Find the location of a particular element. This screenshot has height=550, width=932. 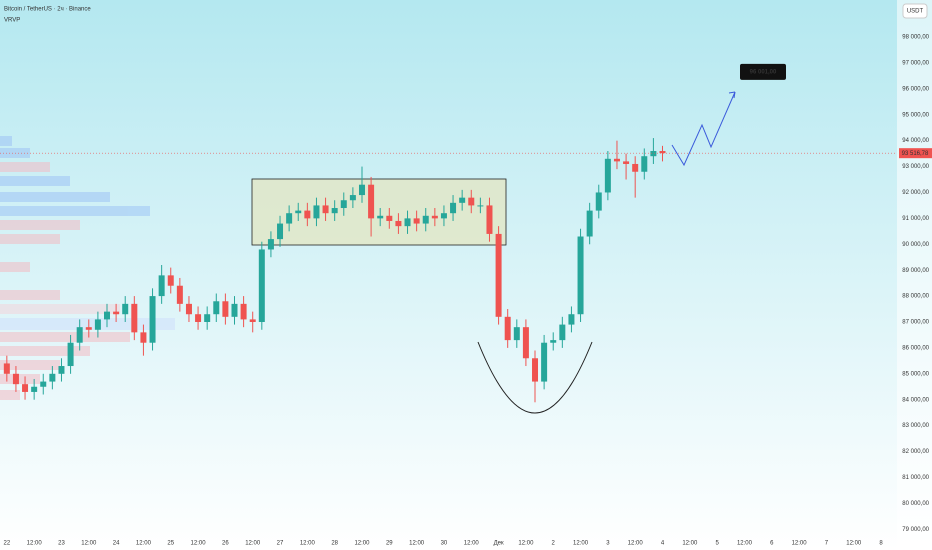

projection-path is located at coordinates (703, 129).